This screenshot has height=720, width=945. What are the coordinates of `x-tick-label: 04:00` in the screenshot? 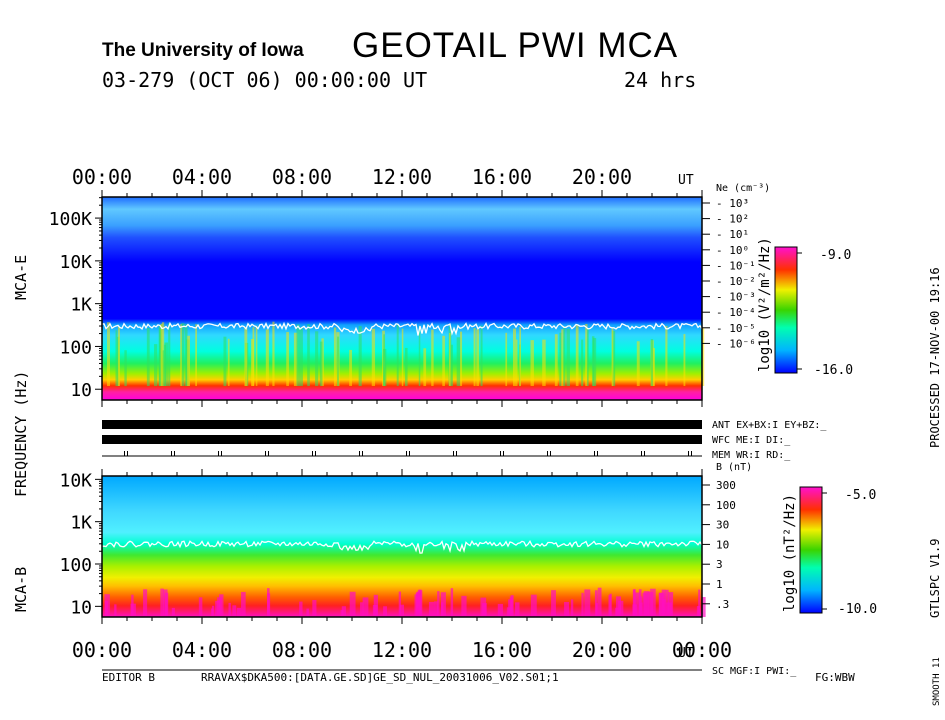 It's located at (202, 650).